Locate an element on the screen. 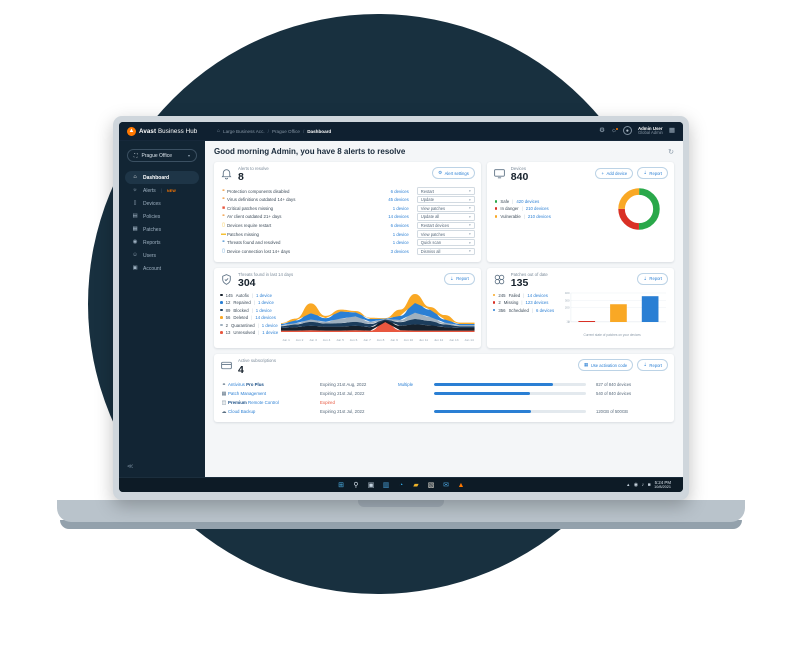 The width and height of the screenshot is (800, 658). legend-devices: 123 devices is located at coordinates (537, 303).